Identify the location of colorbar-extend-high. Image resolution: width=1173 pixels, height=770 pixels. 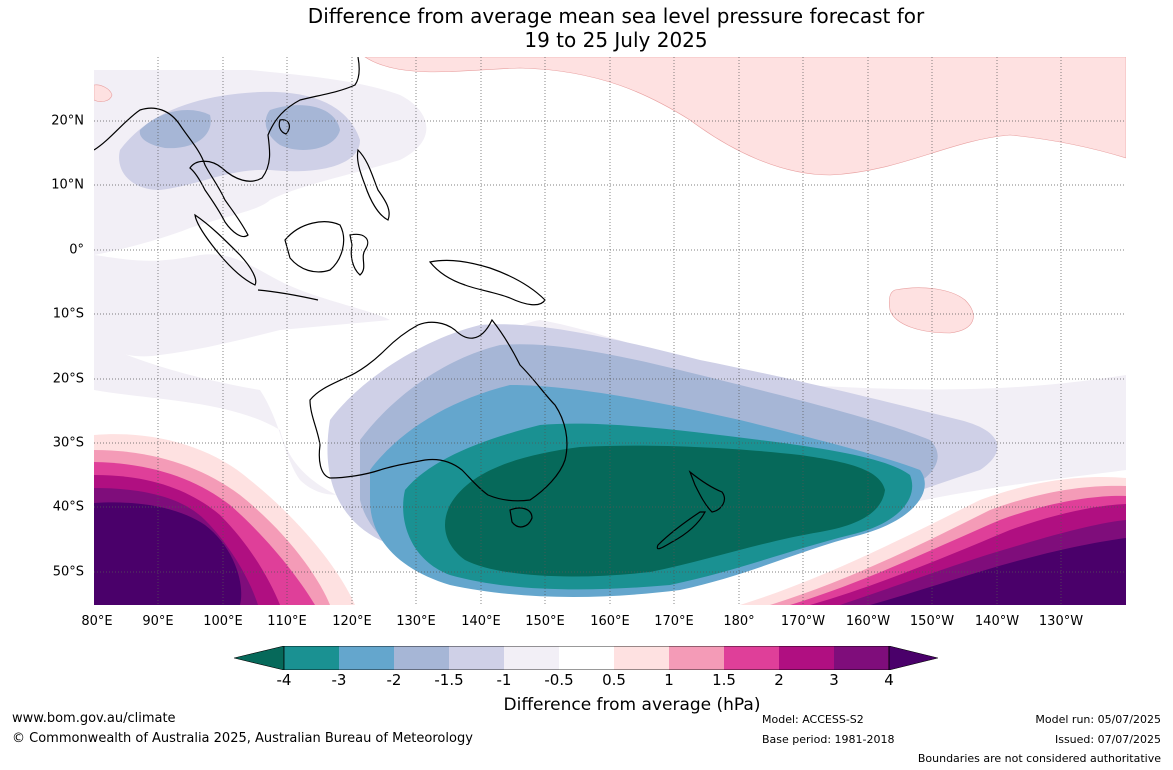
(913, 658).